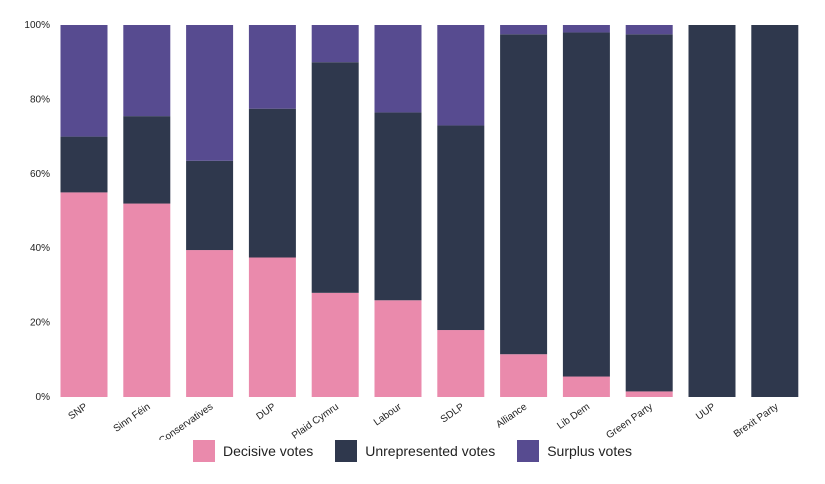 The image size is (825, 484). I want to click on x-tick-label: Alliance, so click(511, 415).